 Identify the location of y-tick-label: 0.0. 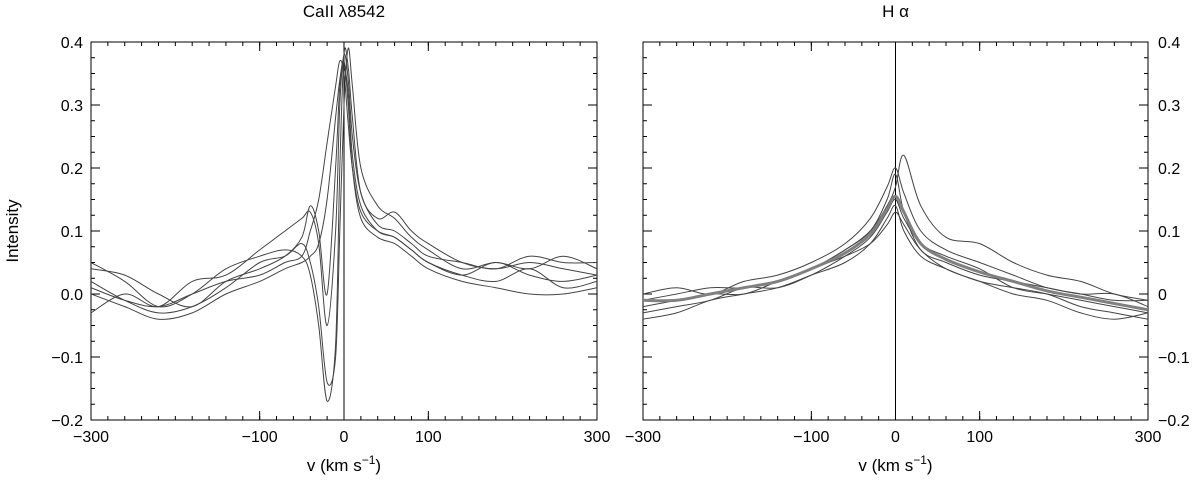
(72, 295).